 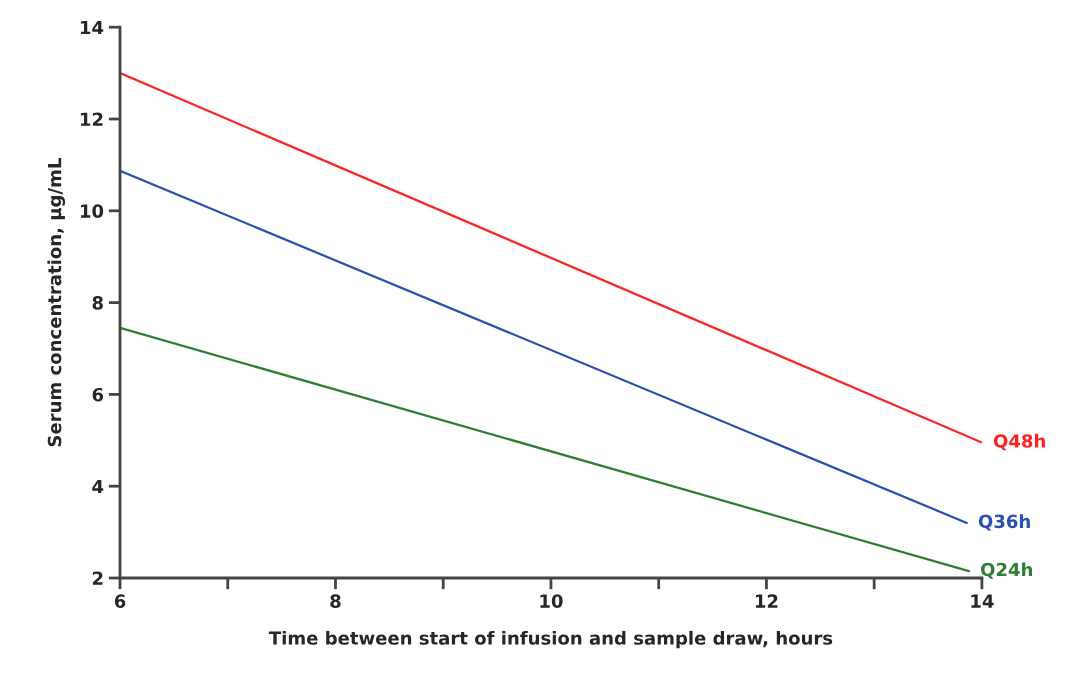 I want to click on y-tick-label: 4, so click(x=98, y=486).